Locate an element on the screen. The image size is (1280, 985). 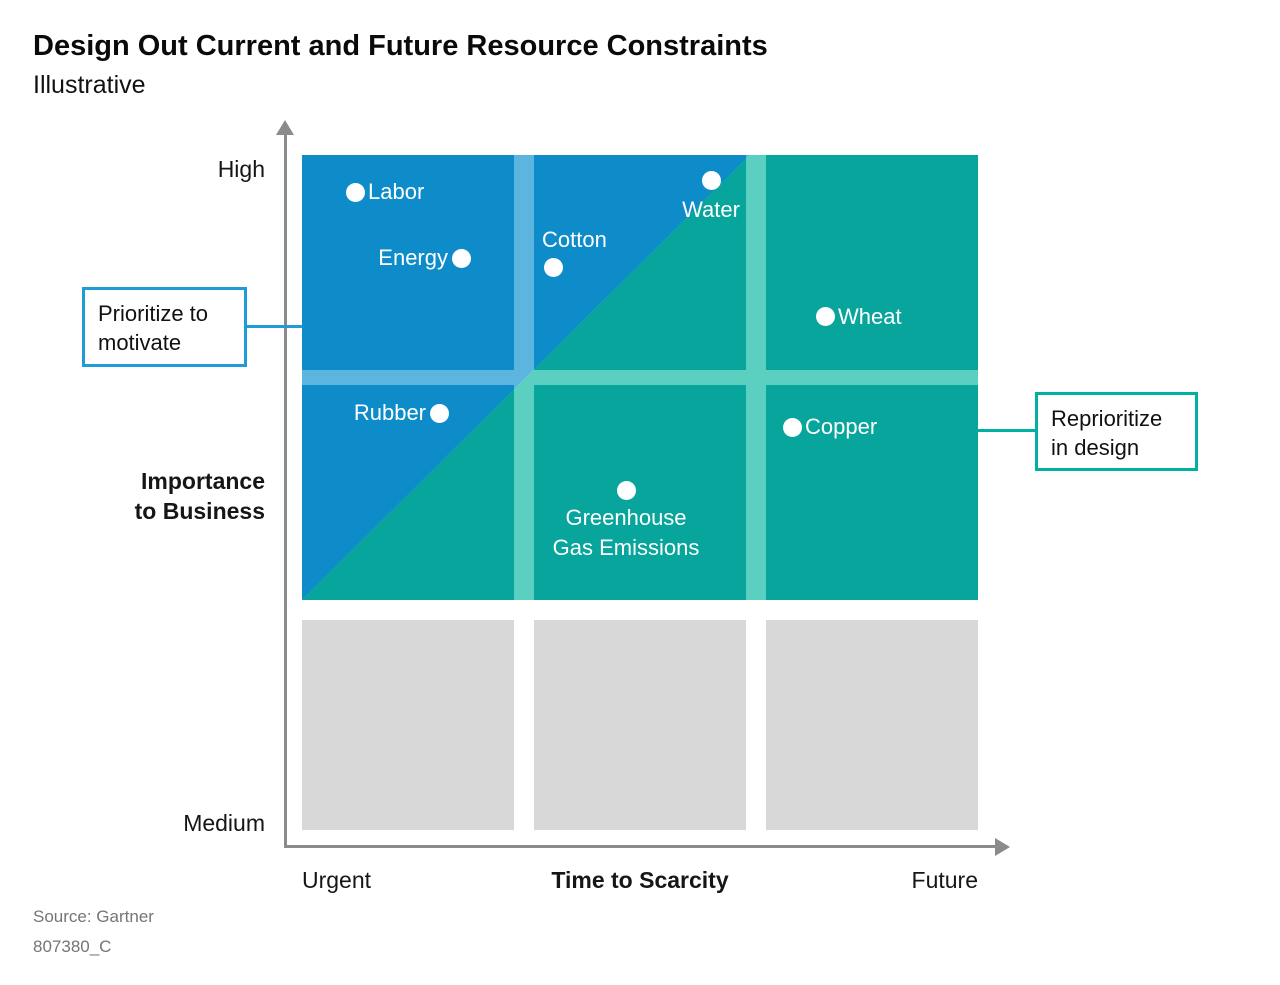
x-axis-label: Time to Scarcity is located at coordinates (640, 880).